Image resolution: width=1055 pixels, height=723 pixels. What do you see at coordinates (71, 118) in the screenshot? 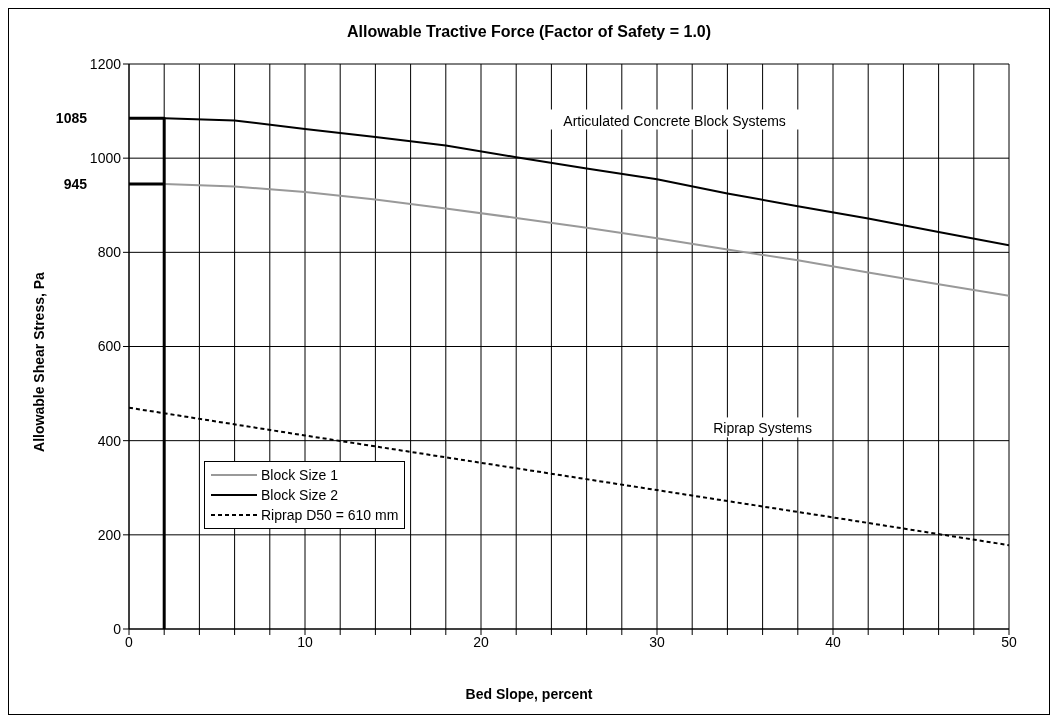
I see `annotation: 1085` at bounding box center [71, 118].